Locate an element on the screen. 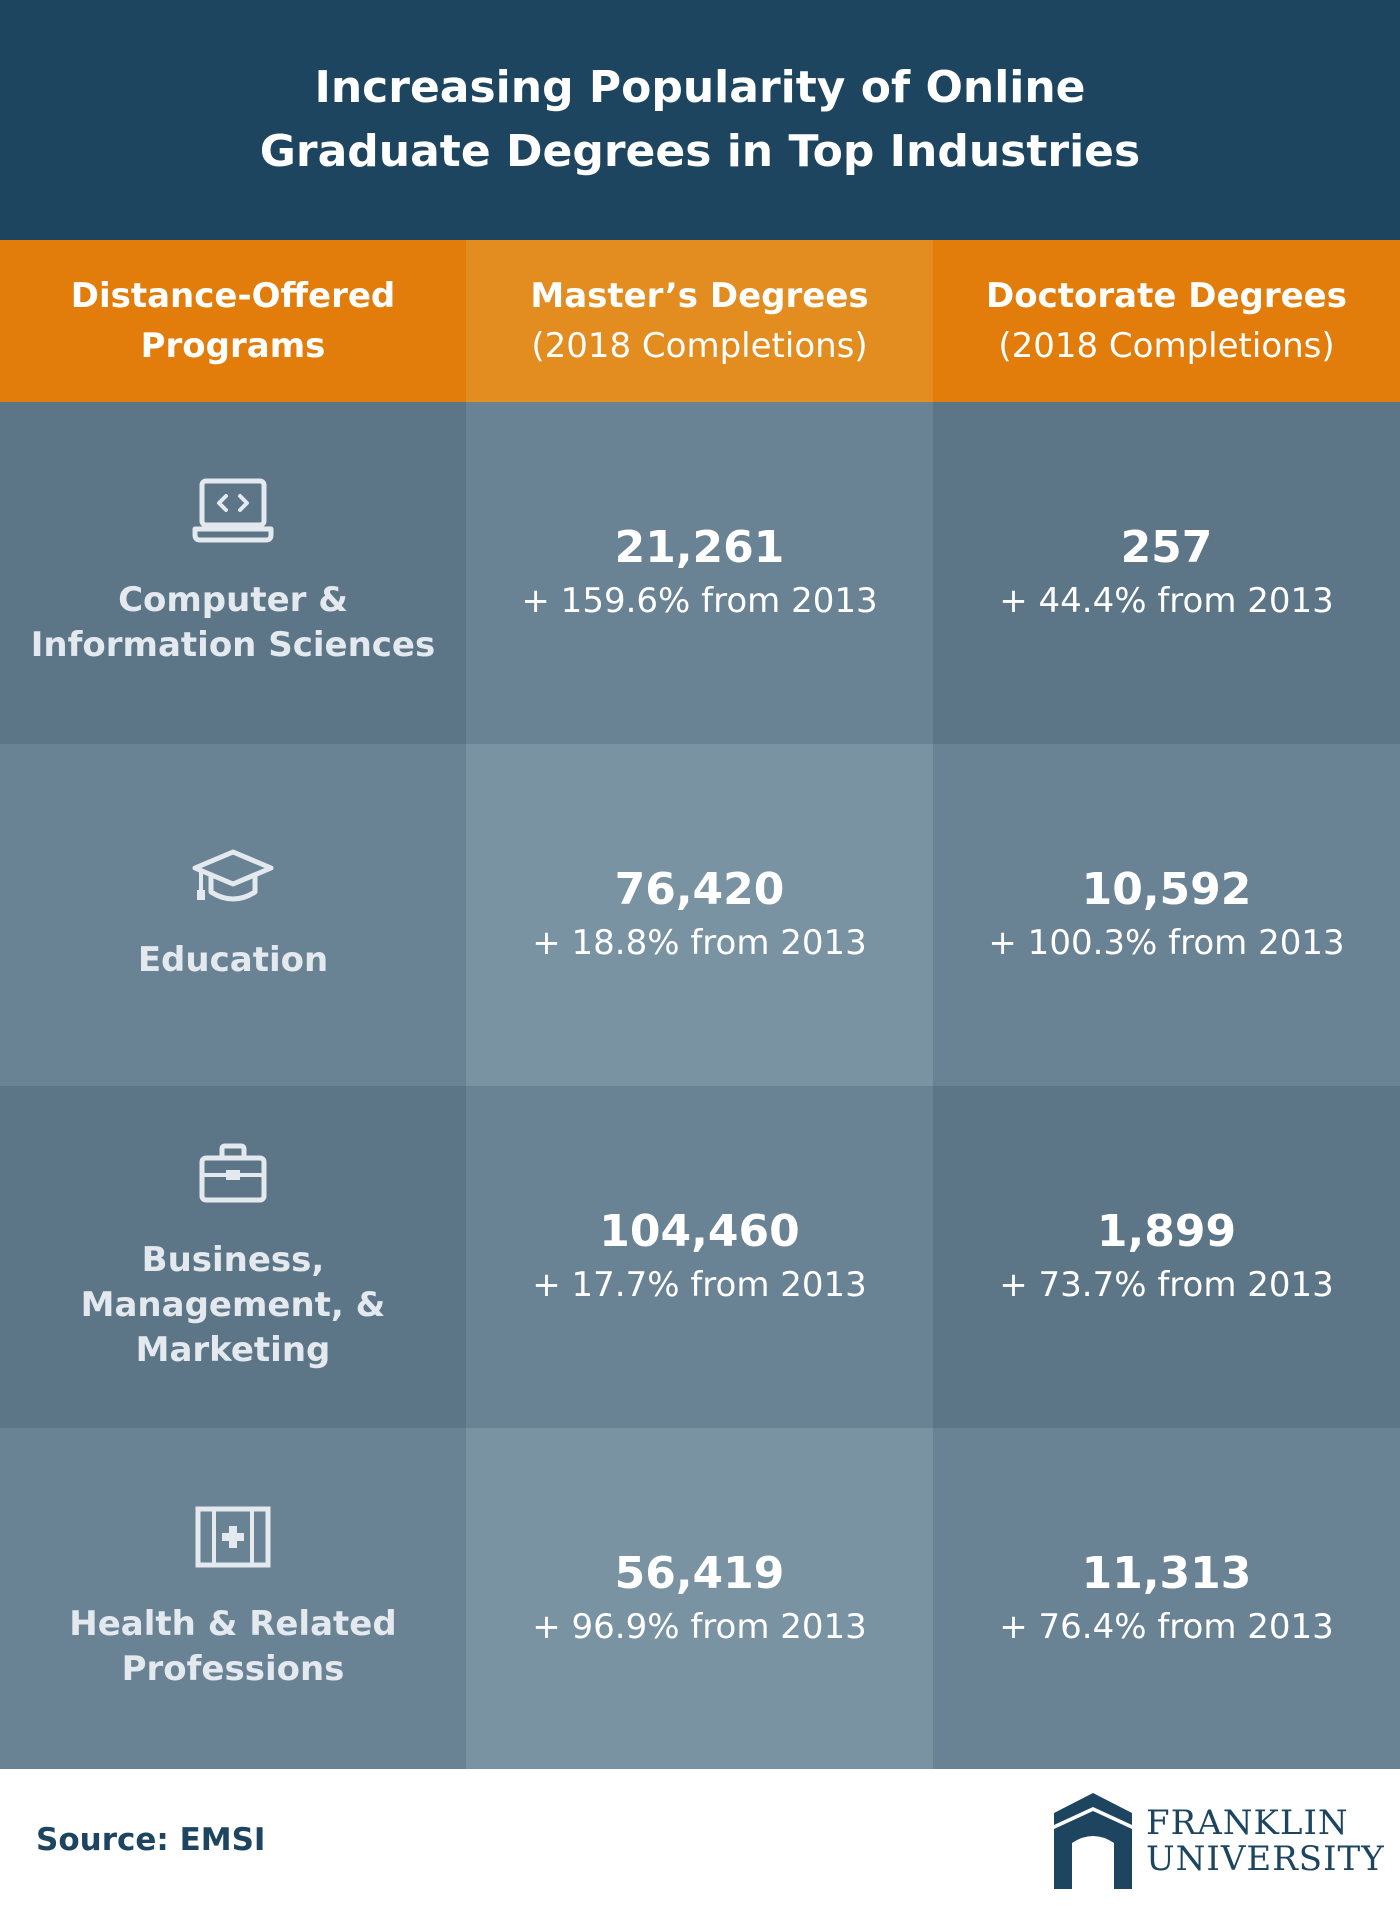 This screenshot has width=1400, height=1911. program-label: Professions is located at coordinates (233, 1669).